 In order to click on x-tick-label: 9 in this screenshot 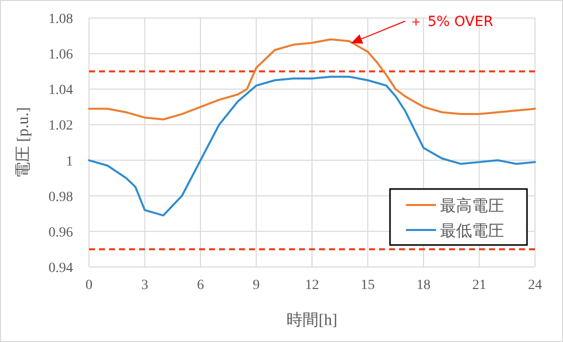, I will do `click(256, 285)`.